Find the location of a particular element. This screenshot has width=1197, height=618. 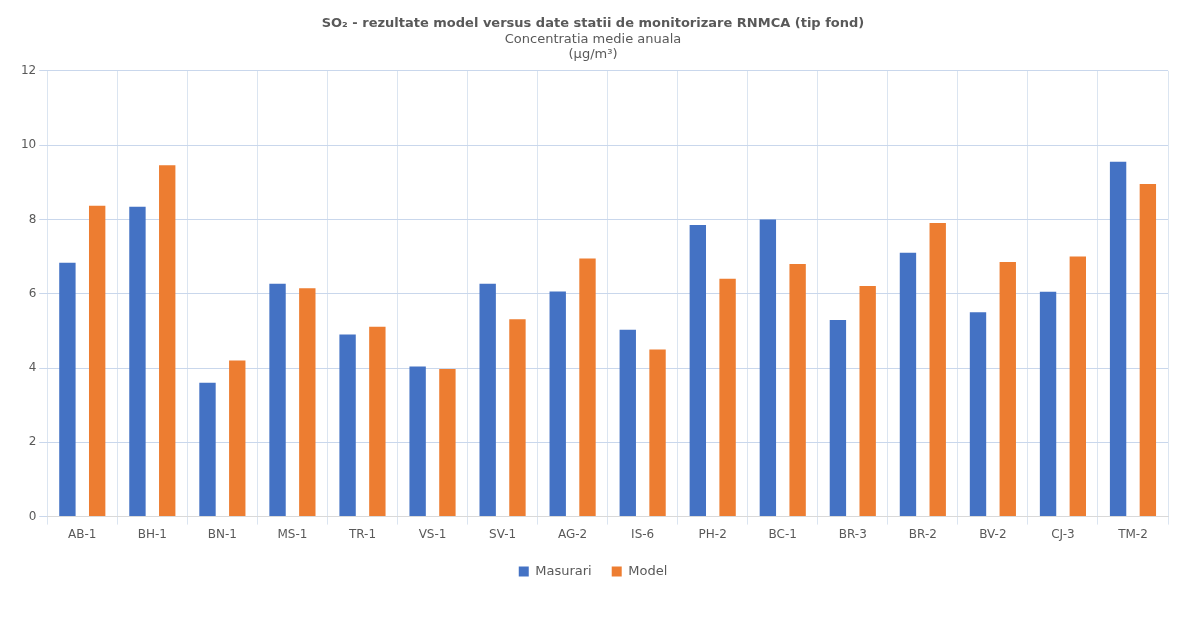

x-tick-label: MS-1 is located at coordinates (292, 533).